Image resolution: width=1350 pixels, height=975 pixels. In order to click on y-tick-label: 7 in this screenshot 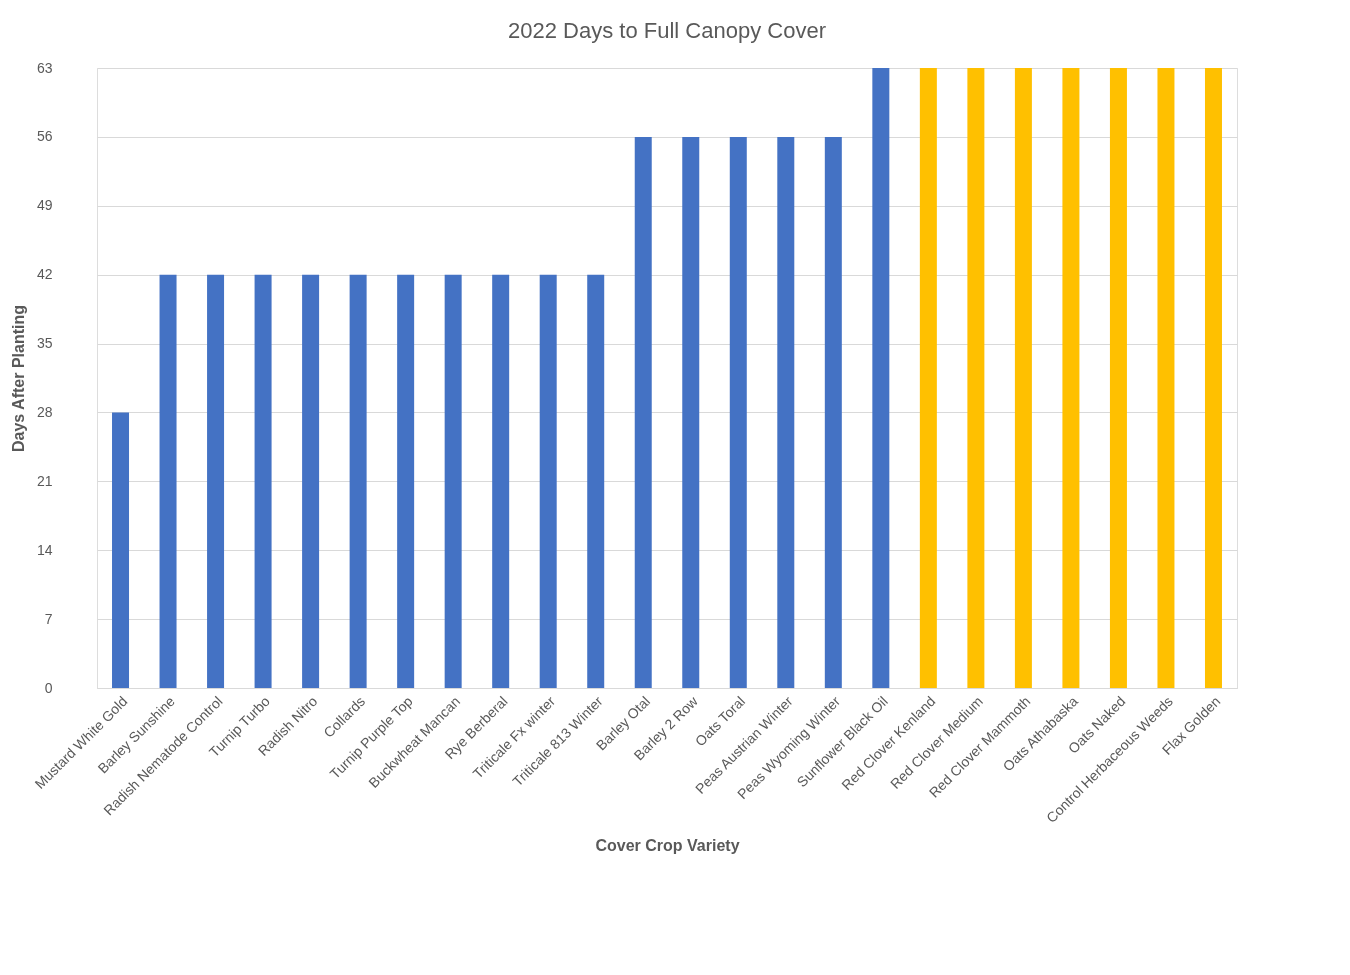, I will do `click(48, 618)`.